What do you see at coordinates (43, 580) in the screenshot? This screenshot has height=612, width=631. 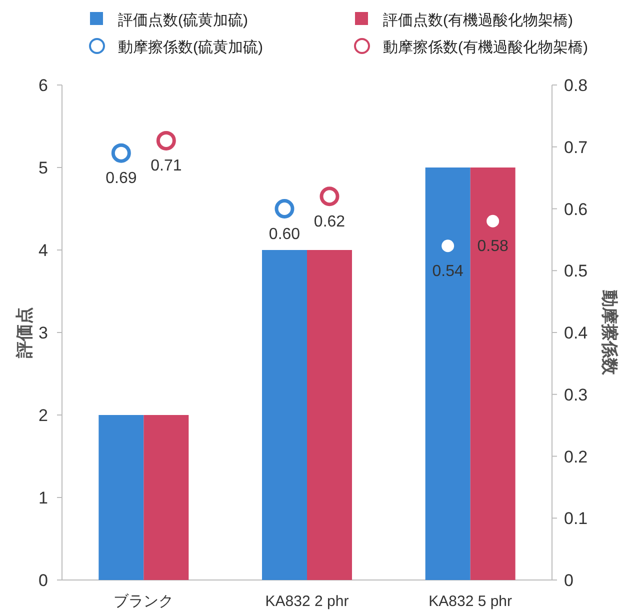 I see `y-tick-label: 0` at bounding box center [43, 580].